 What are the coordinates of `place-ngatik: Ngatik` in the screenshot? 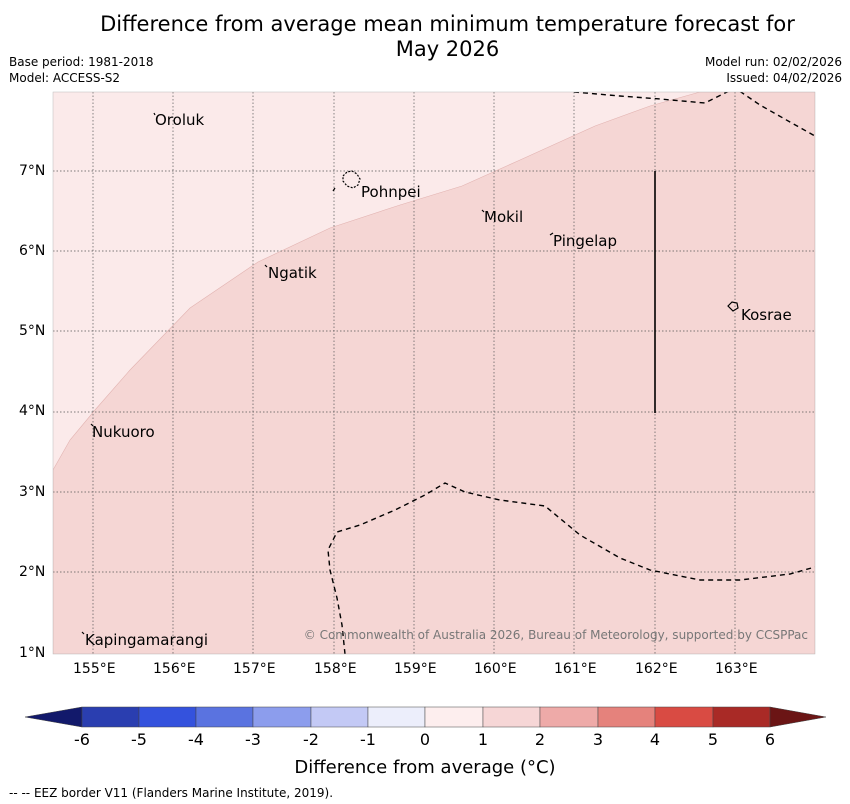 It's located at (292, 273).